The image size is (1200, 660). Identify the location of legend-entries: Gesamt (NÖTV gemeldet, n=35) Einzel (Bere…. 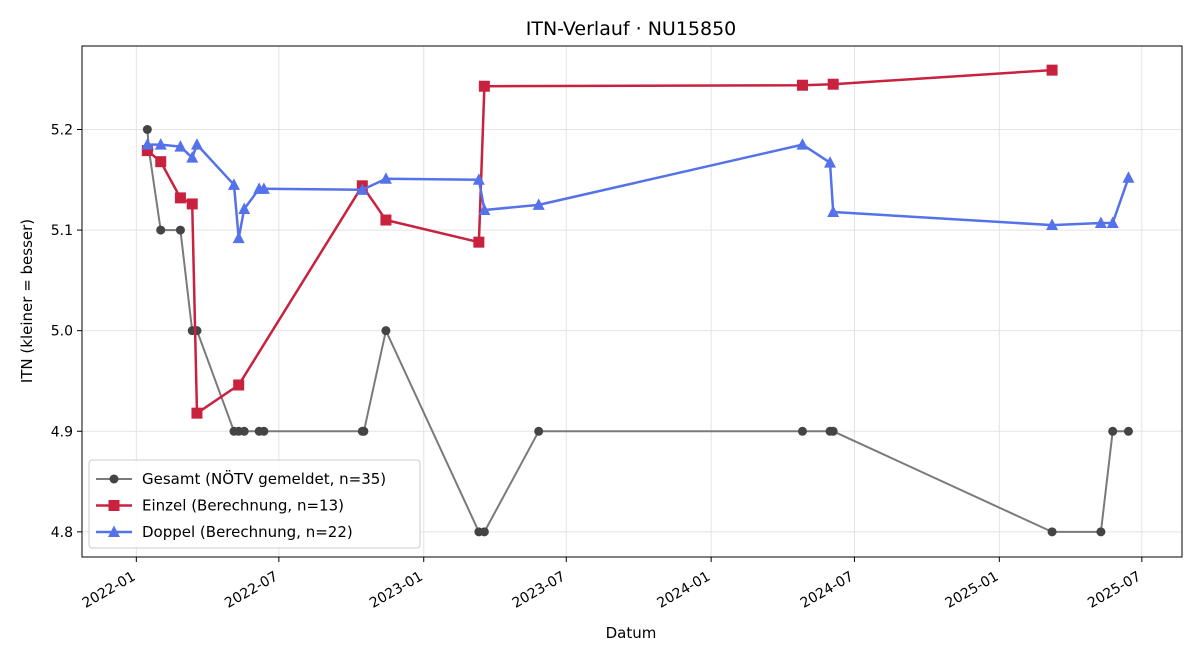
(241, 505).